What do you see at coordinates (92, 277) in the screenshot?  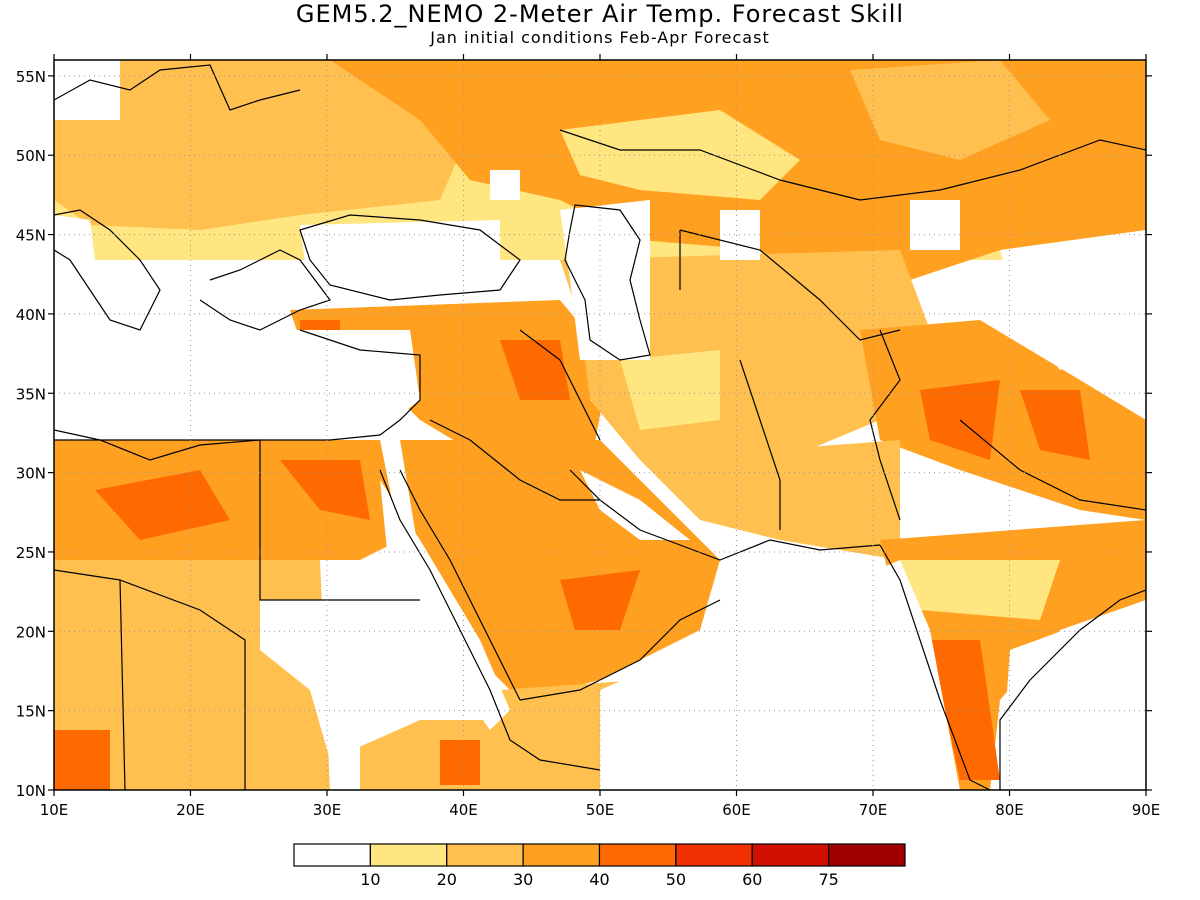 I see `tyrrhenian-mask` at bounding box center [92, 277].